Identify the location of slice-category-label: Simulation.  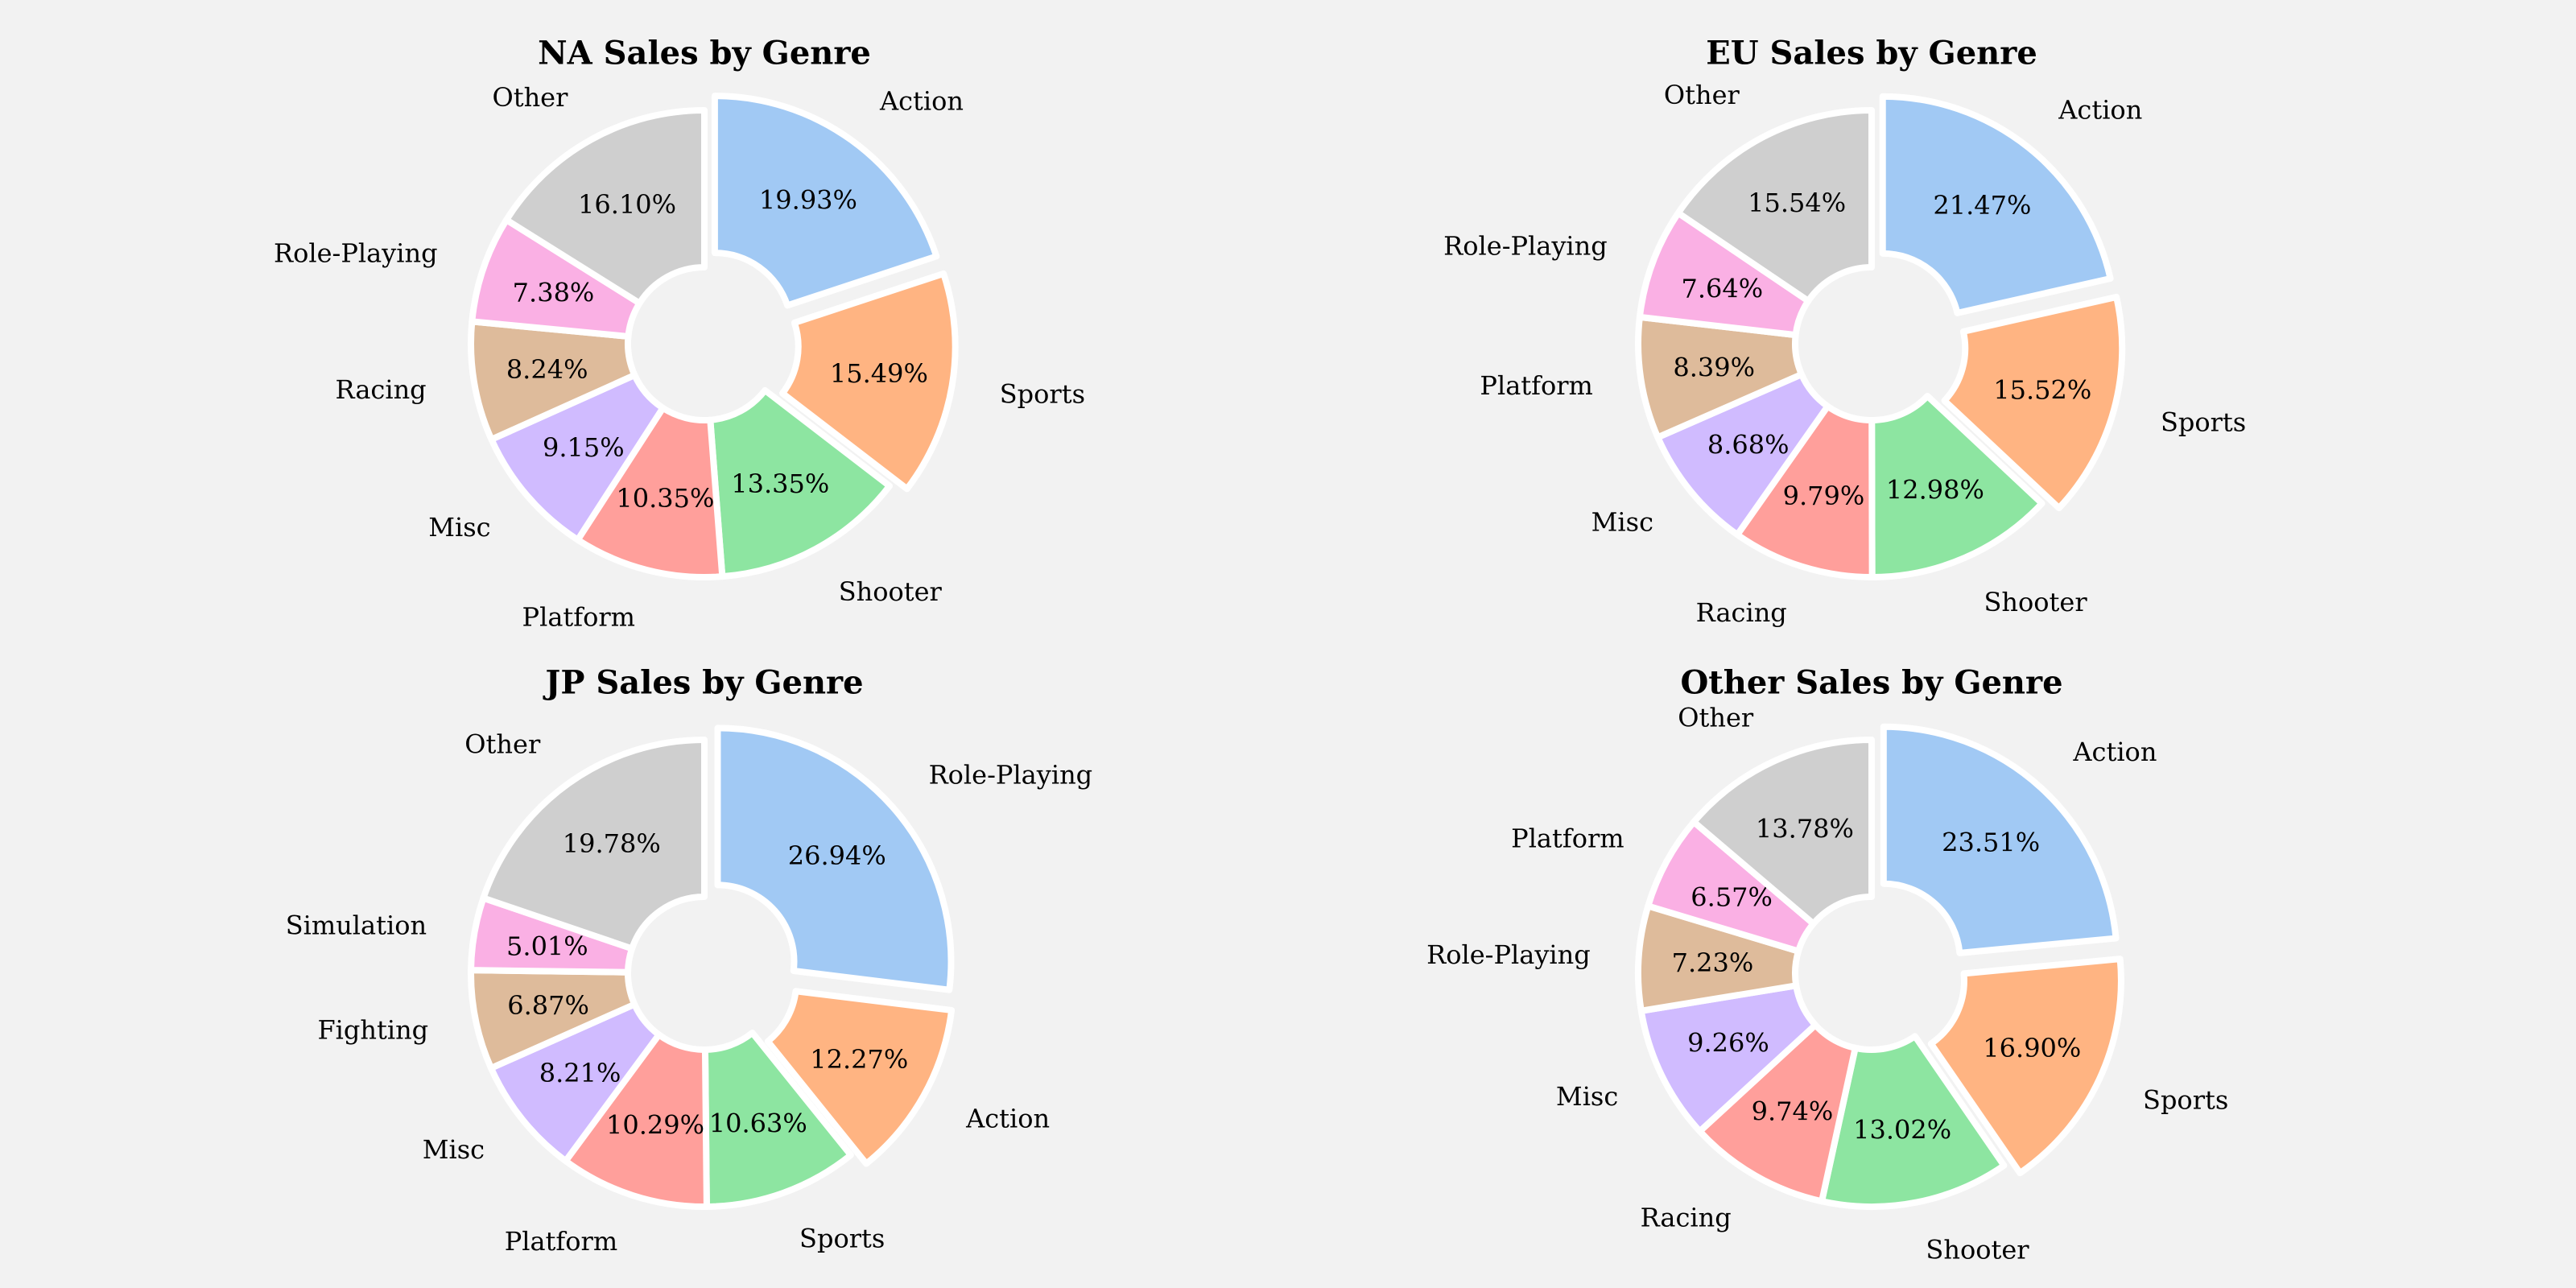
(356, 926).